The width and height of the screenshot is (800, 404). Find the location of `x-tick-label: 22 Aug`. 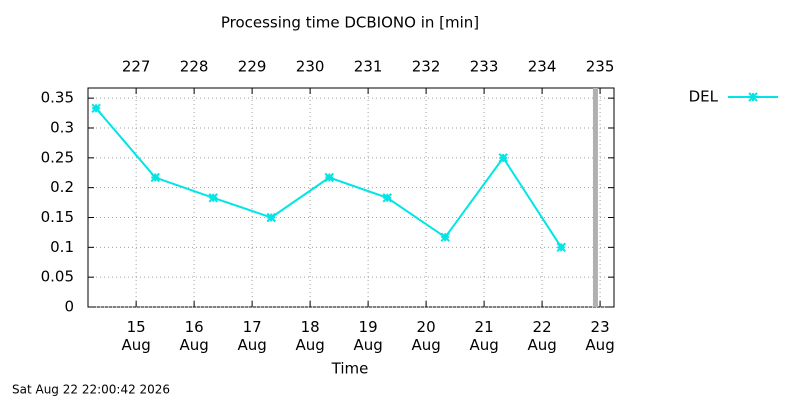

x-tick-label: 22 Aug is located at coordinates (541, 336).